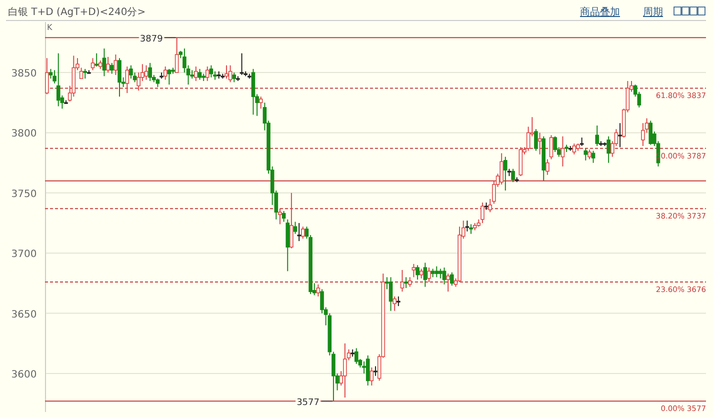 Image resolution: width=713 pixels, height=417 pixels. Describe the element at coordinates (600, 12) in the screenshot. I see `control: 商品叠加` at that location.